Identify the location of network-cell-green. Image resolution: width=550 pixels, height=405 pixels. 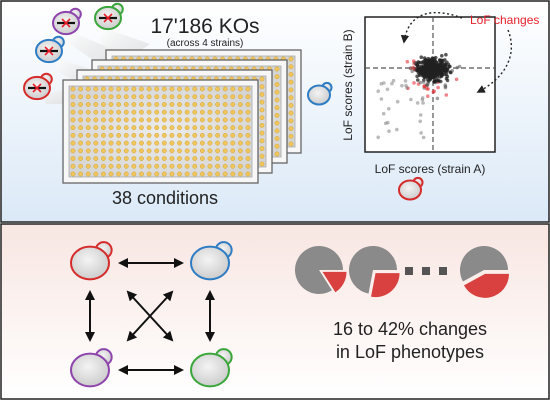
(211, 368).